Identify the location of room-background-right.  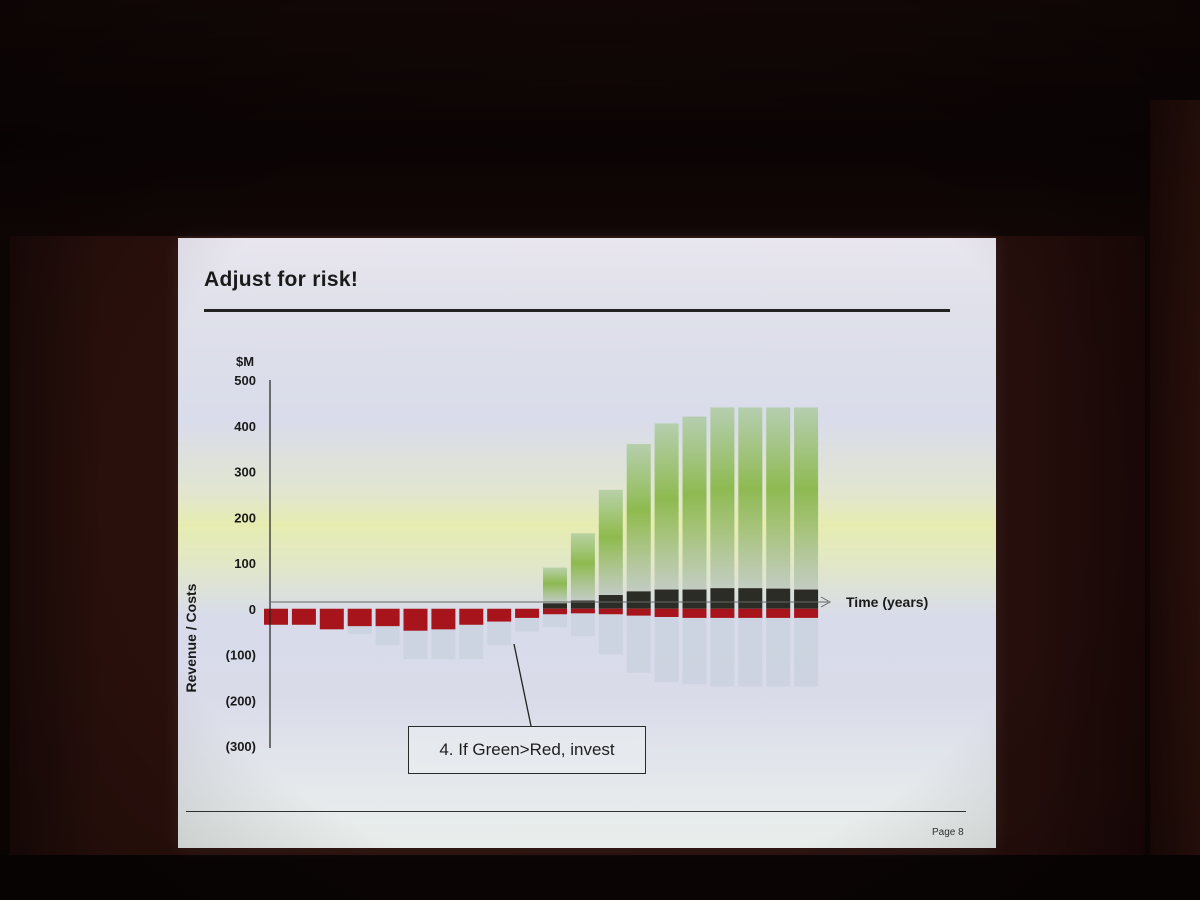
(1175, 500).